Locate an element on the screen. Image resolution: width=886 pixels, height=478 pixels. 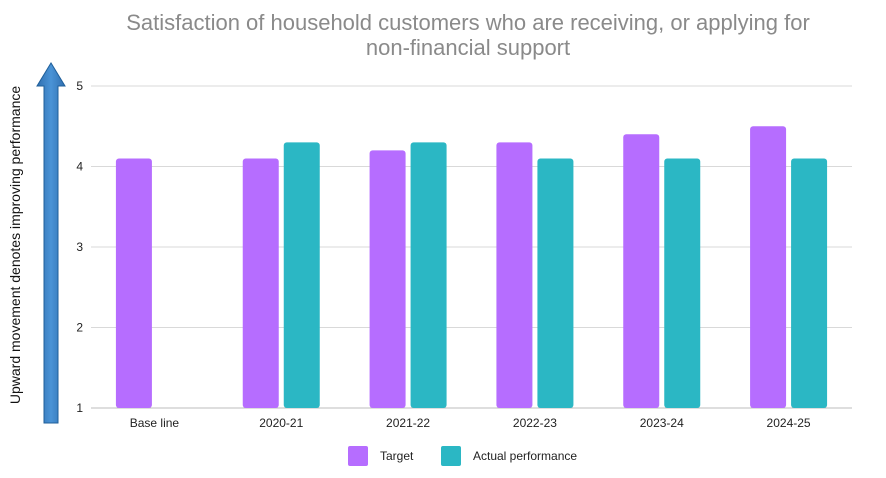
y-tick-label: 1 is located at coordinates (79, 408).